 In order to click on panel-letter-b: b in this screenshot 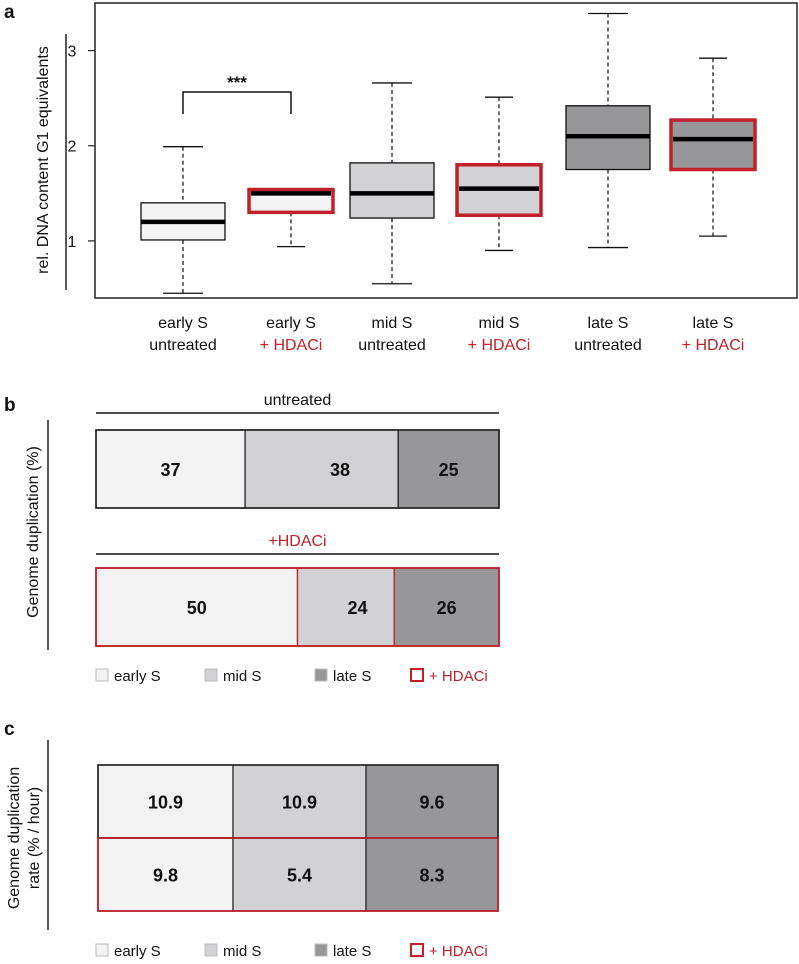, I will do `click(10, 405)`.